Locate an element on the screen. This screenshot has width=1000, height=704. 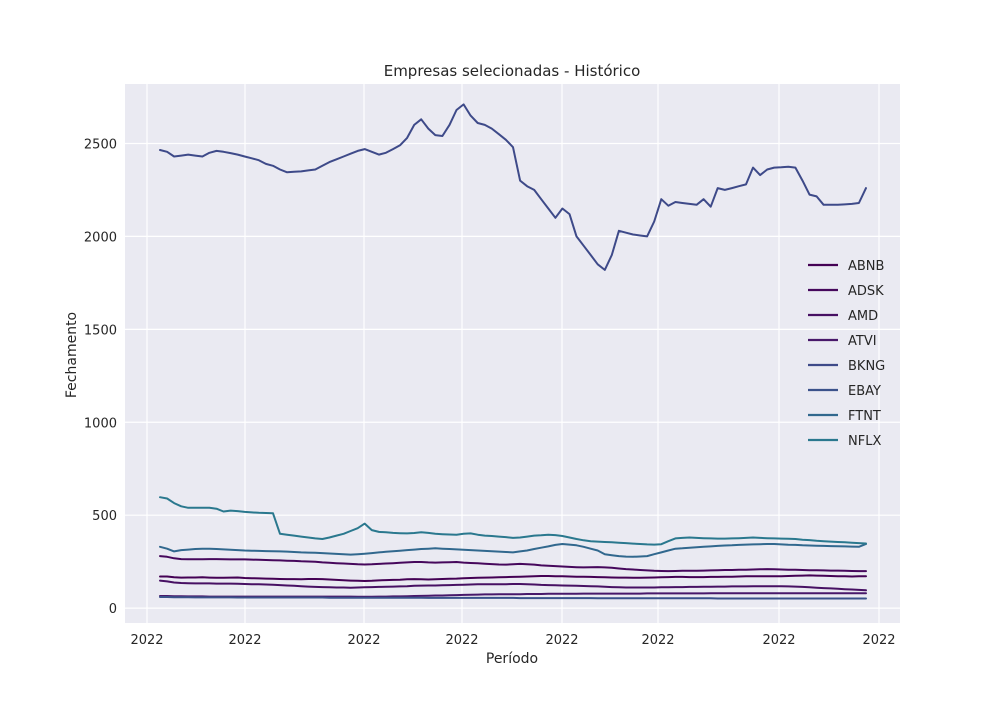
y-tick-label: 500 is located at coordinates (104, 516).